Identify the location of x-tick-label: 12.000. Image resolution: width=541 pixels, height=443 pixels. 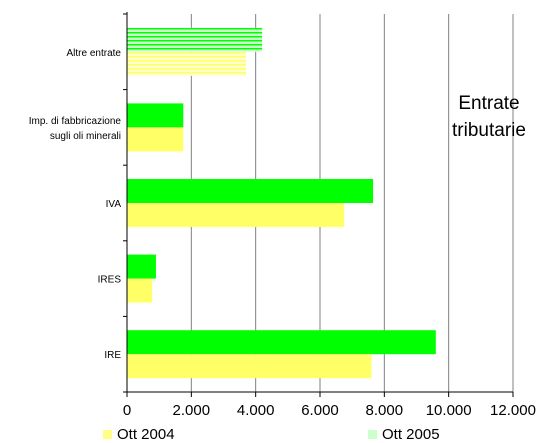
(513, 410).